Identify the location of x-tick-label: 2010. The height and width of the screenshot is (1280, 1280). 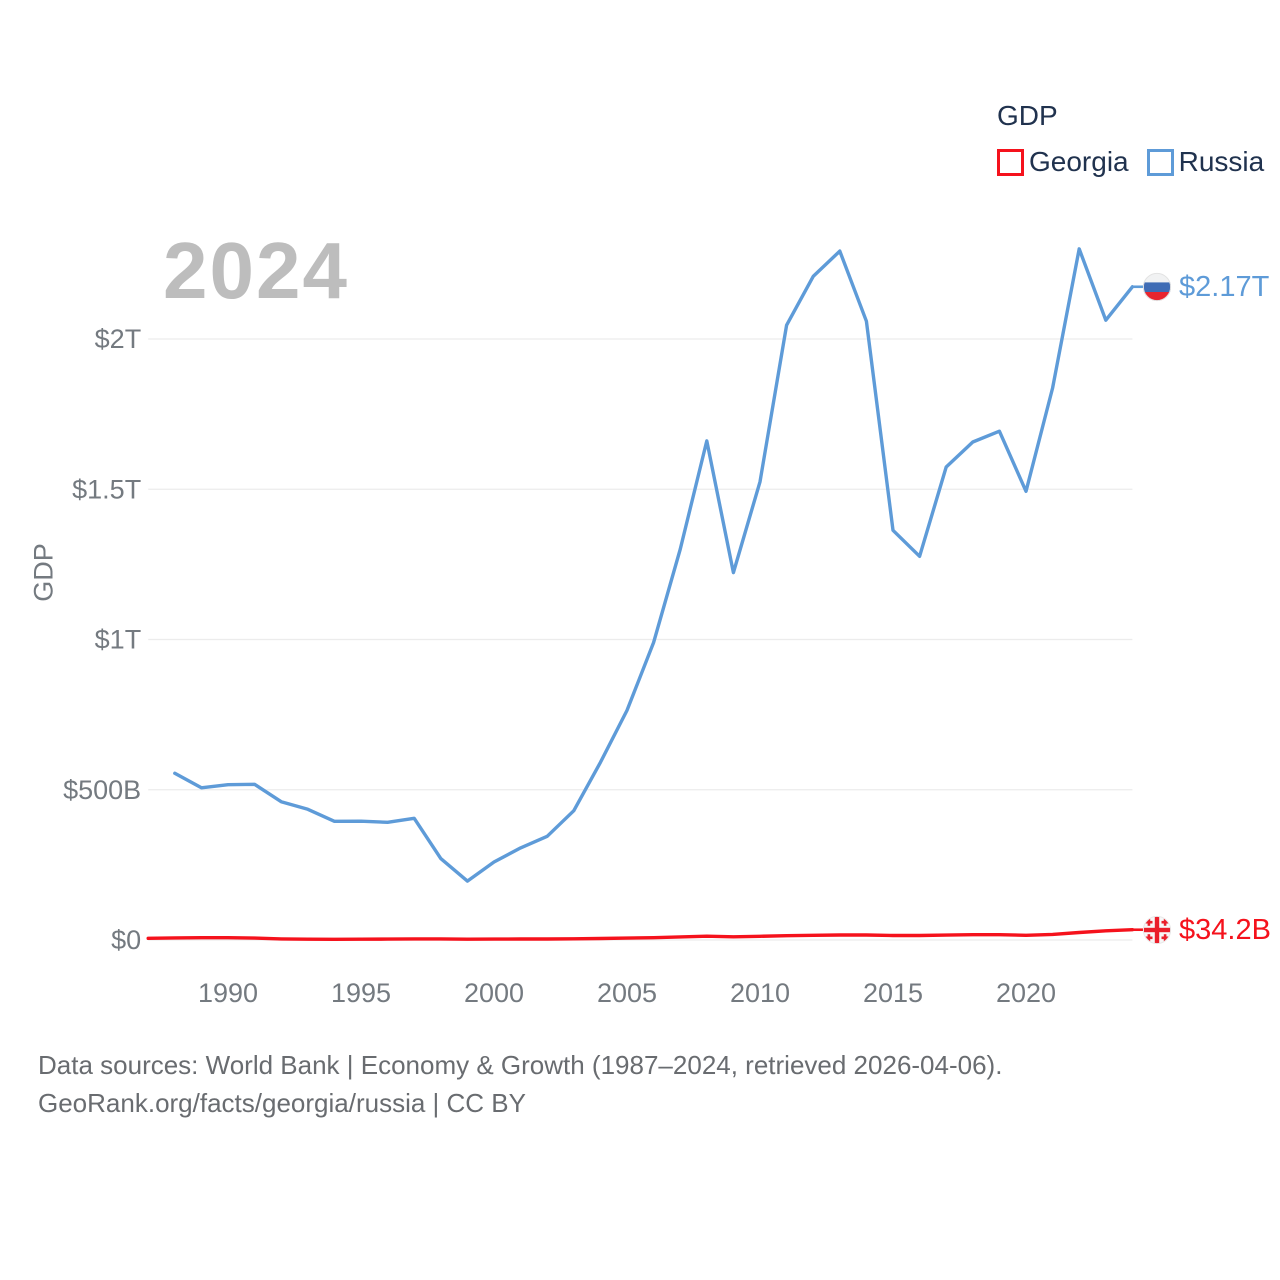
(760, 993).